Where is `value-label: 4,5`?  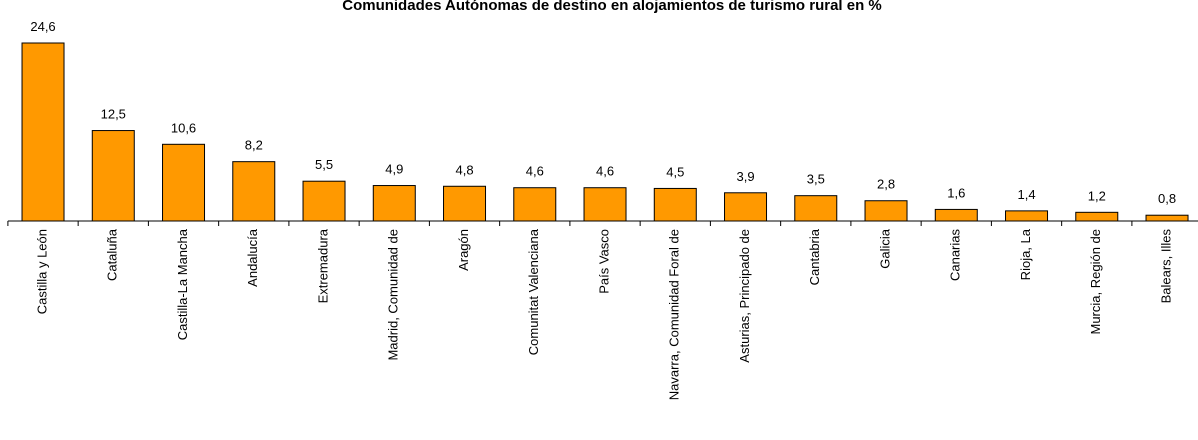
value-label: 4,5 is located at coordinates (675, 171).